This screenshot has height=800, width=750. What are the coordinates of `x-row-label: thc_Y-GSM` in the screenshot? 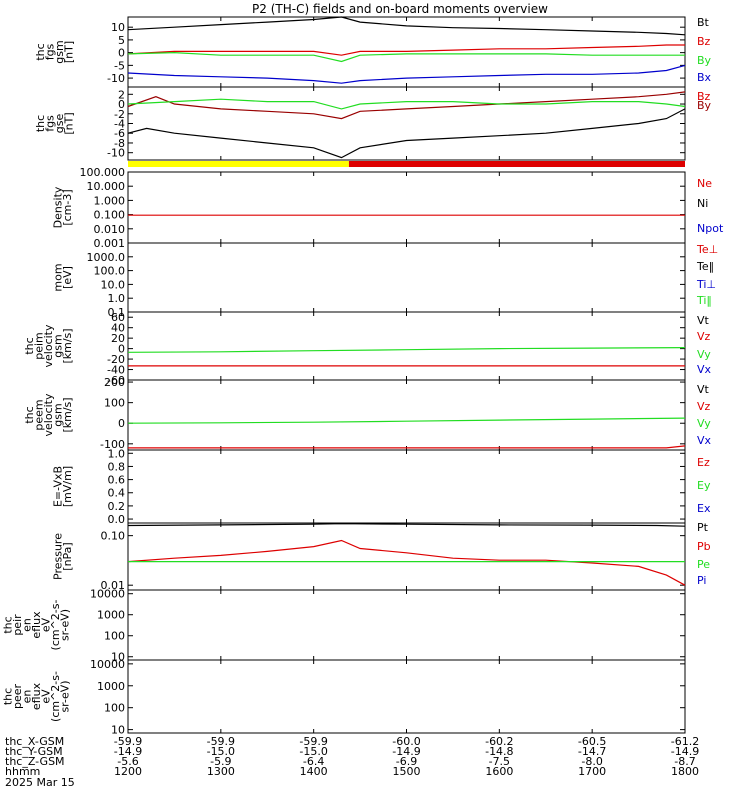 It's located at (34, 751).